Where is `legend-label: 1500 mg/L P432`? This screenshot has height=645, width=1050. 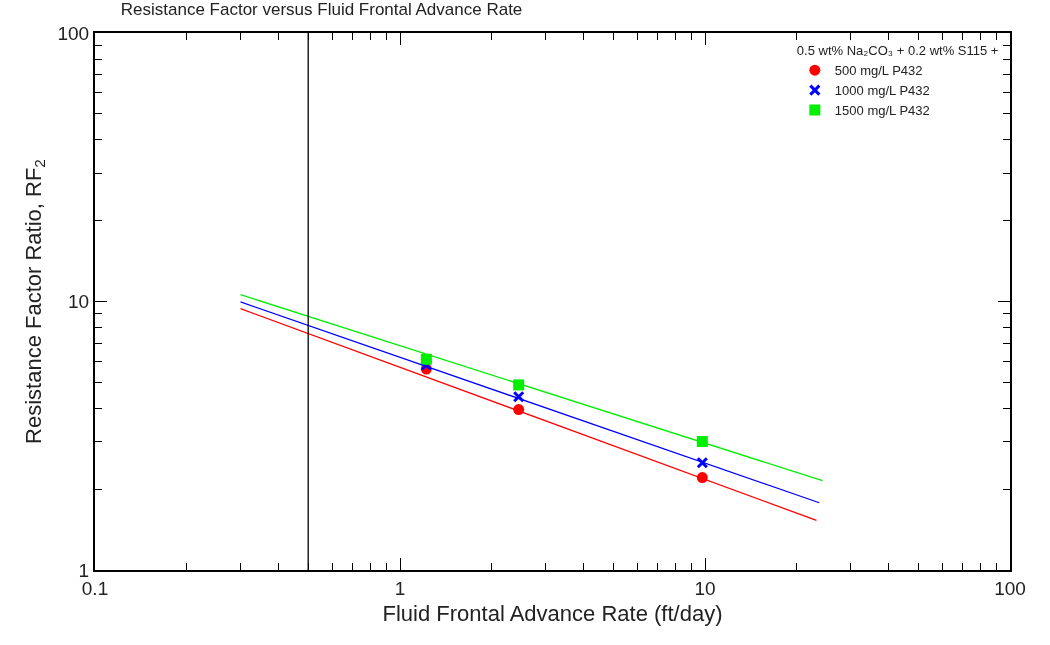 legend-label: 1500 mg/L P432 is located at coordinates (882, 111).